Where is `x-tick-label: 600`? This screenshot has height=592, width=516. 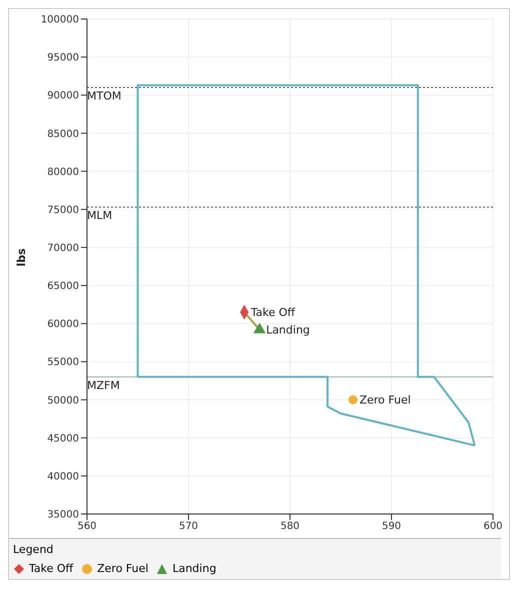
x-tick-label: 600 is located at coordinates (493, 526).